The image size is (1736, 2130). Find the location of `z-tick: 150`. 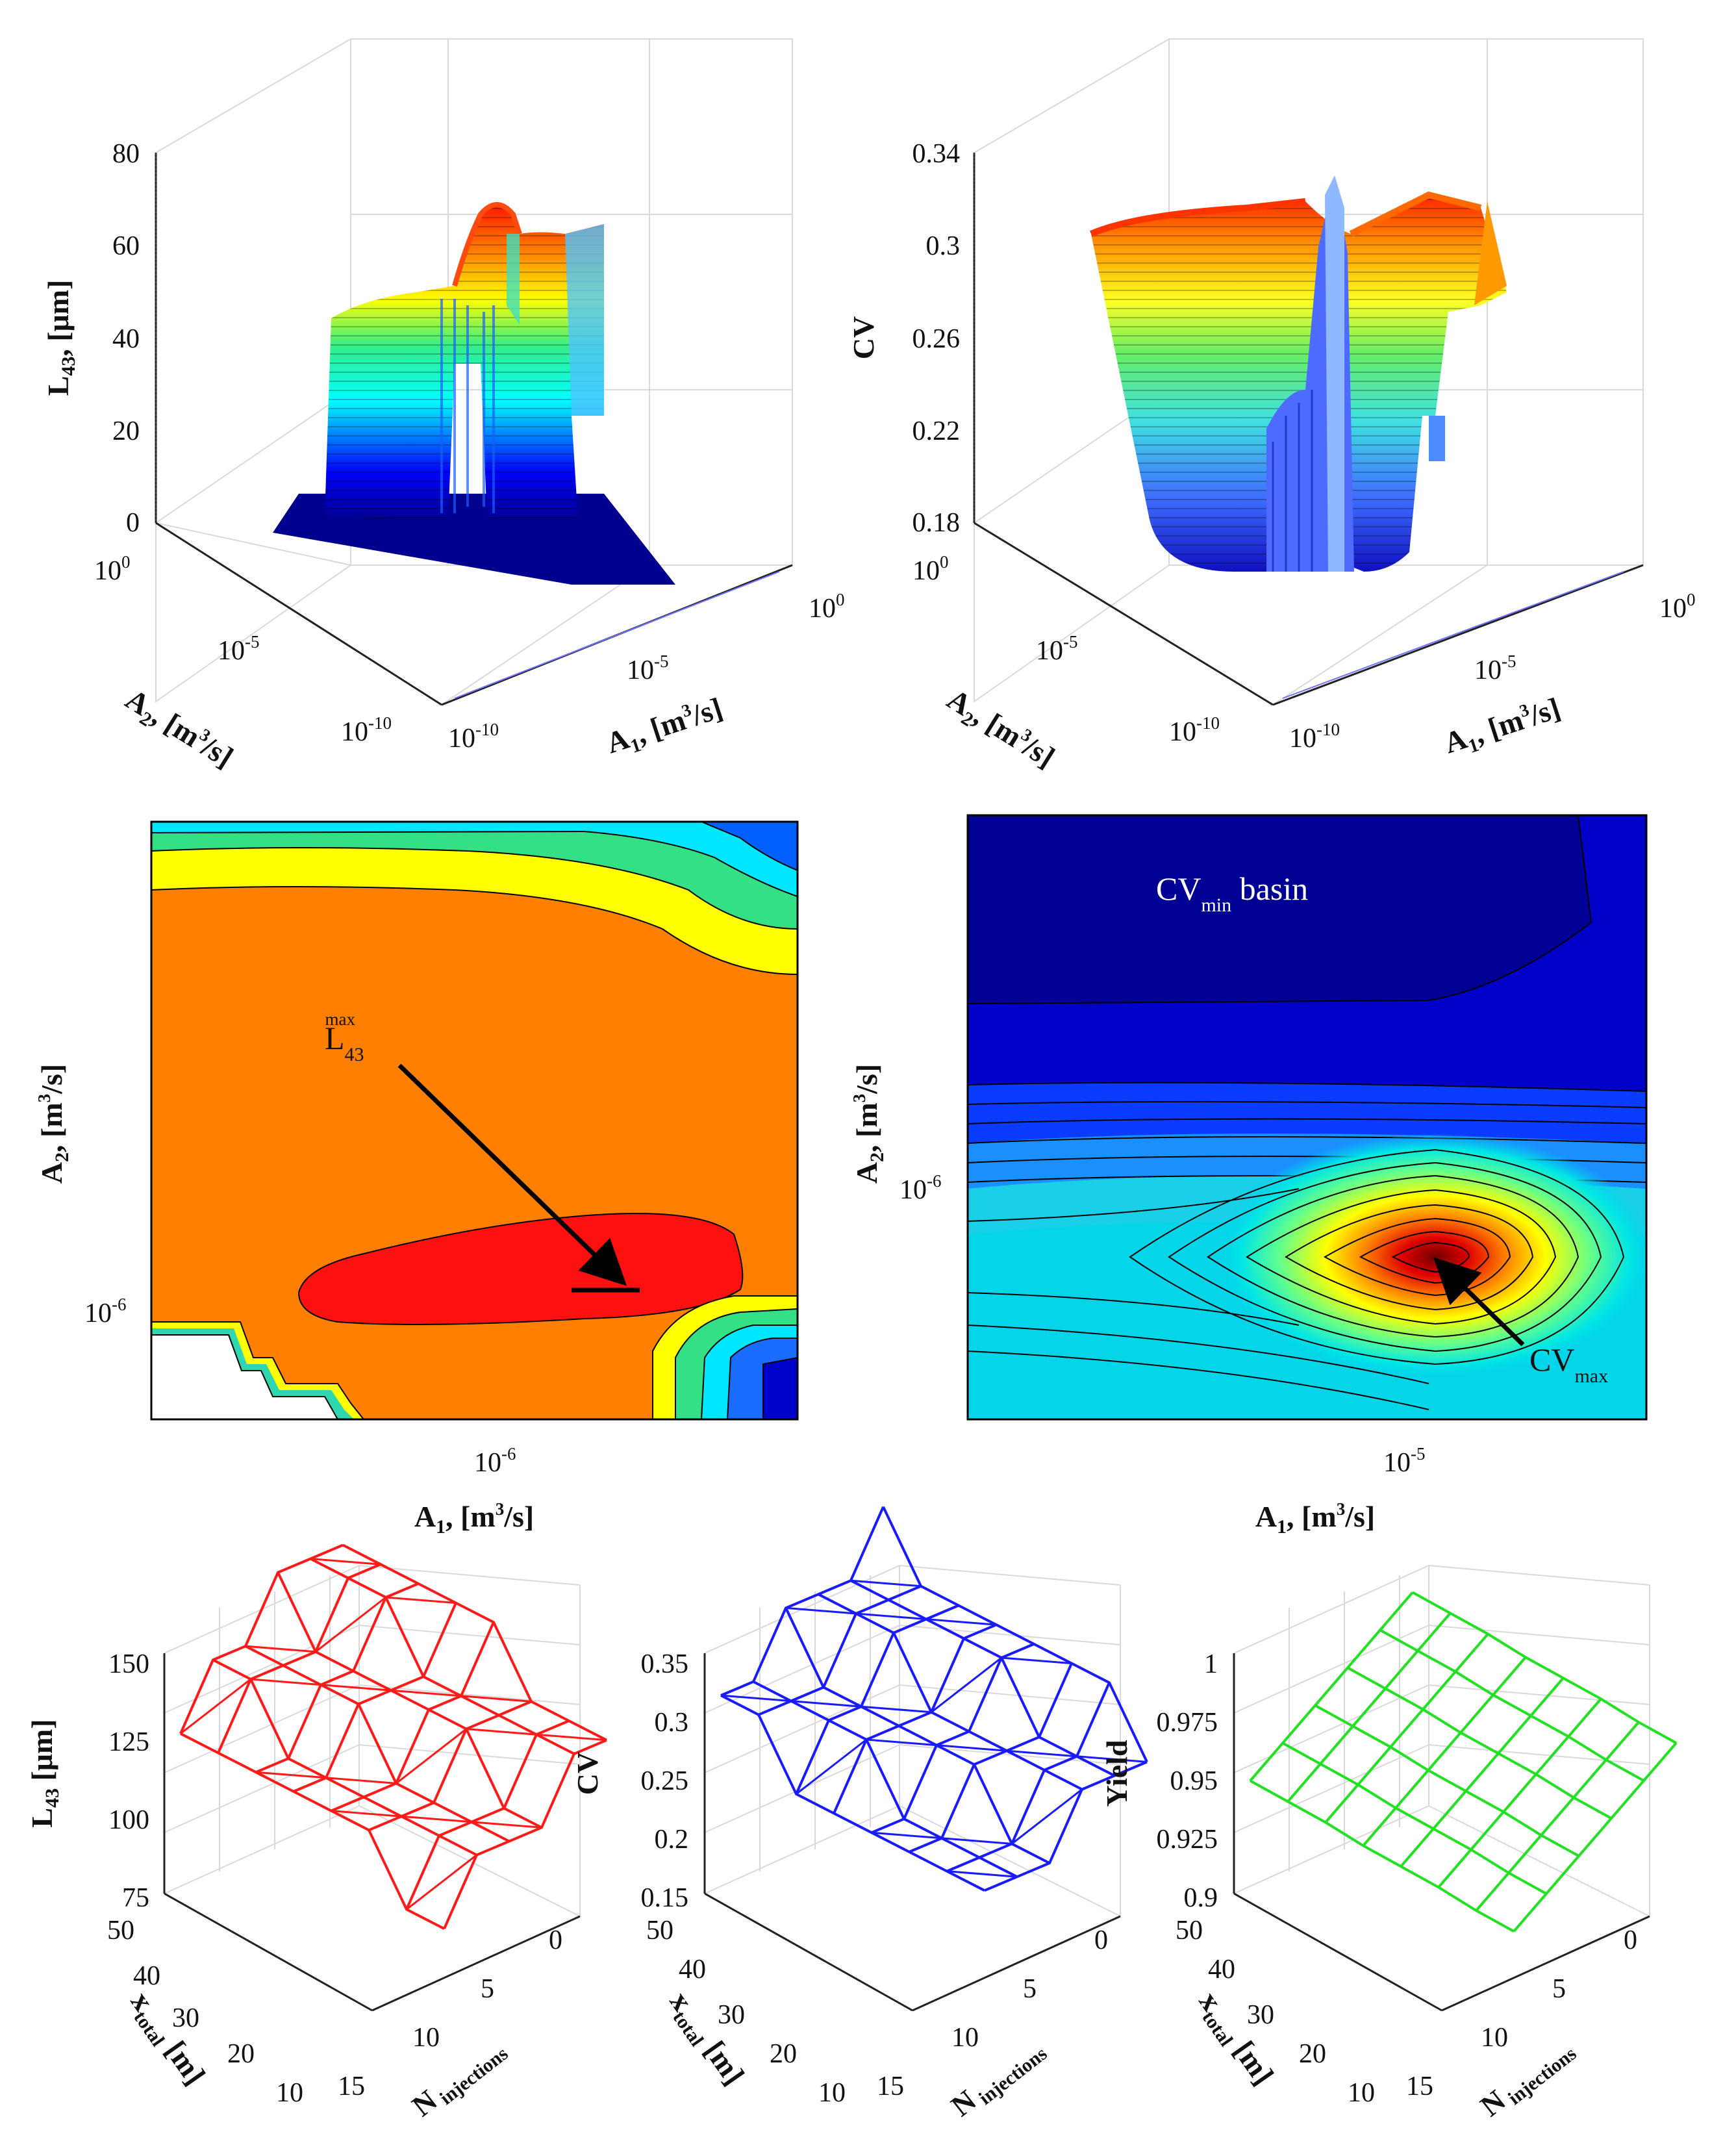

z-tick: 150 is located at coordinates (128, 1664).